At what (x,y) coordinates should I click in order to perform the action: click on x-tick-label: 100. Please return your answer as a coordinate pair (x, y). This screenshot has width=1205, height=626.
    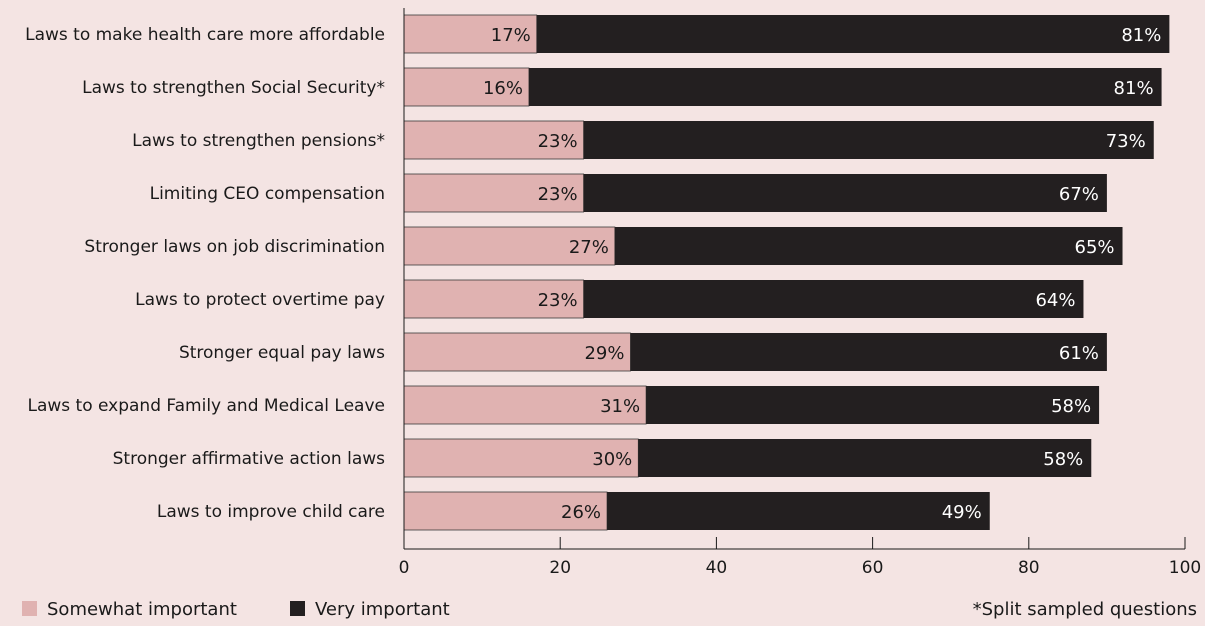
    Looking at the image, I should click on (1185, 568).